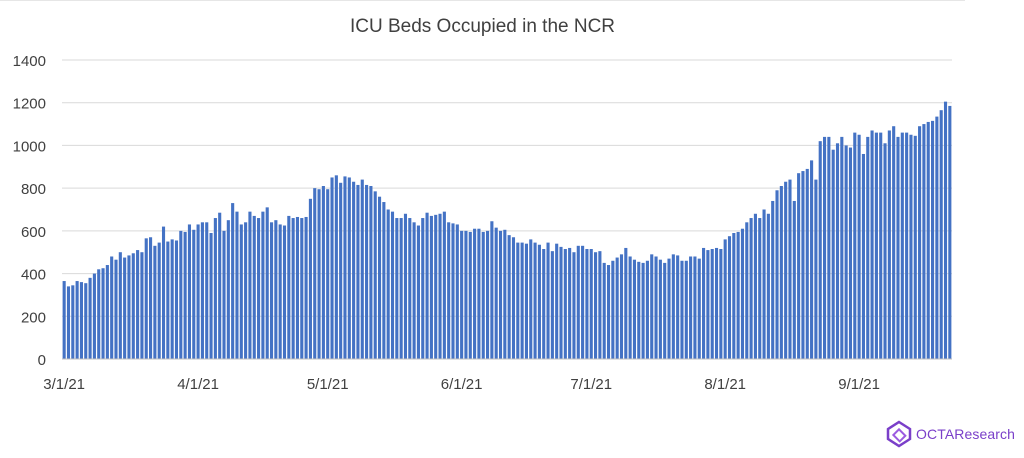 This screenshot has height=458, width=1024. I want to click on chart-title: ICU Beds Occupied in the NCR, so click(482, 26).